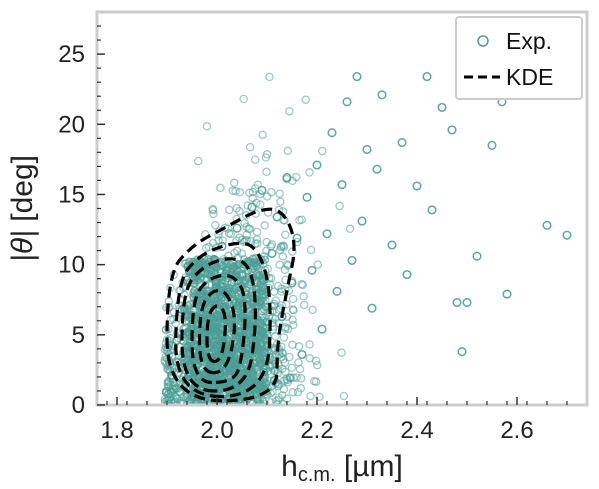 The image size is (599, 489). What do you see at coordinates (78, 405) in the screenshot?
I see `y-tick-label: 0` at bounding box center [78, 405].